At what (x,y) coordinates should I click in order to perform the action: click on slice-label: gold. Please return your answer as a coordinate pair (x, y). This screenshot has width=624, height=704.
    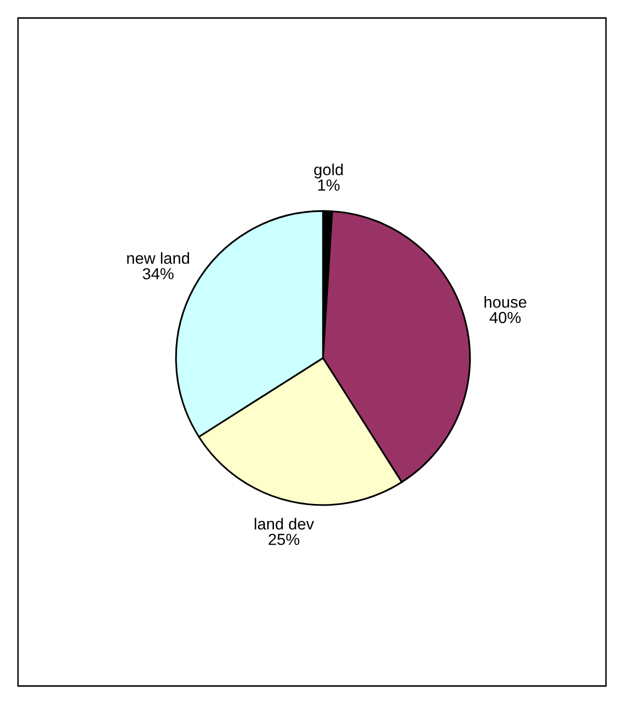
    Looking at the image, I should click on (328, 171).